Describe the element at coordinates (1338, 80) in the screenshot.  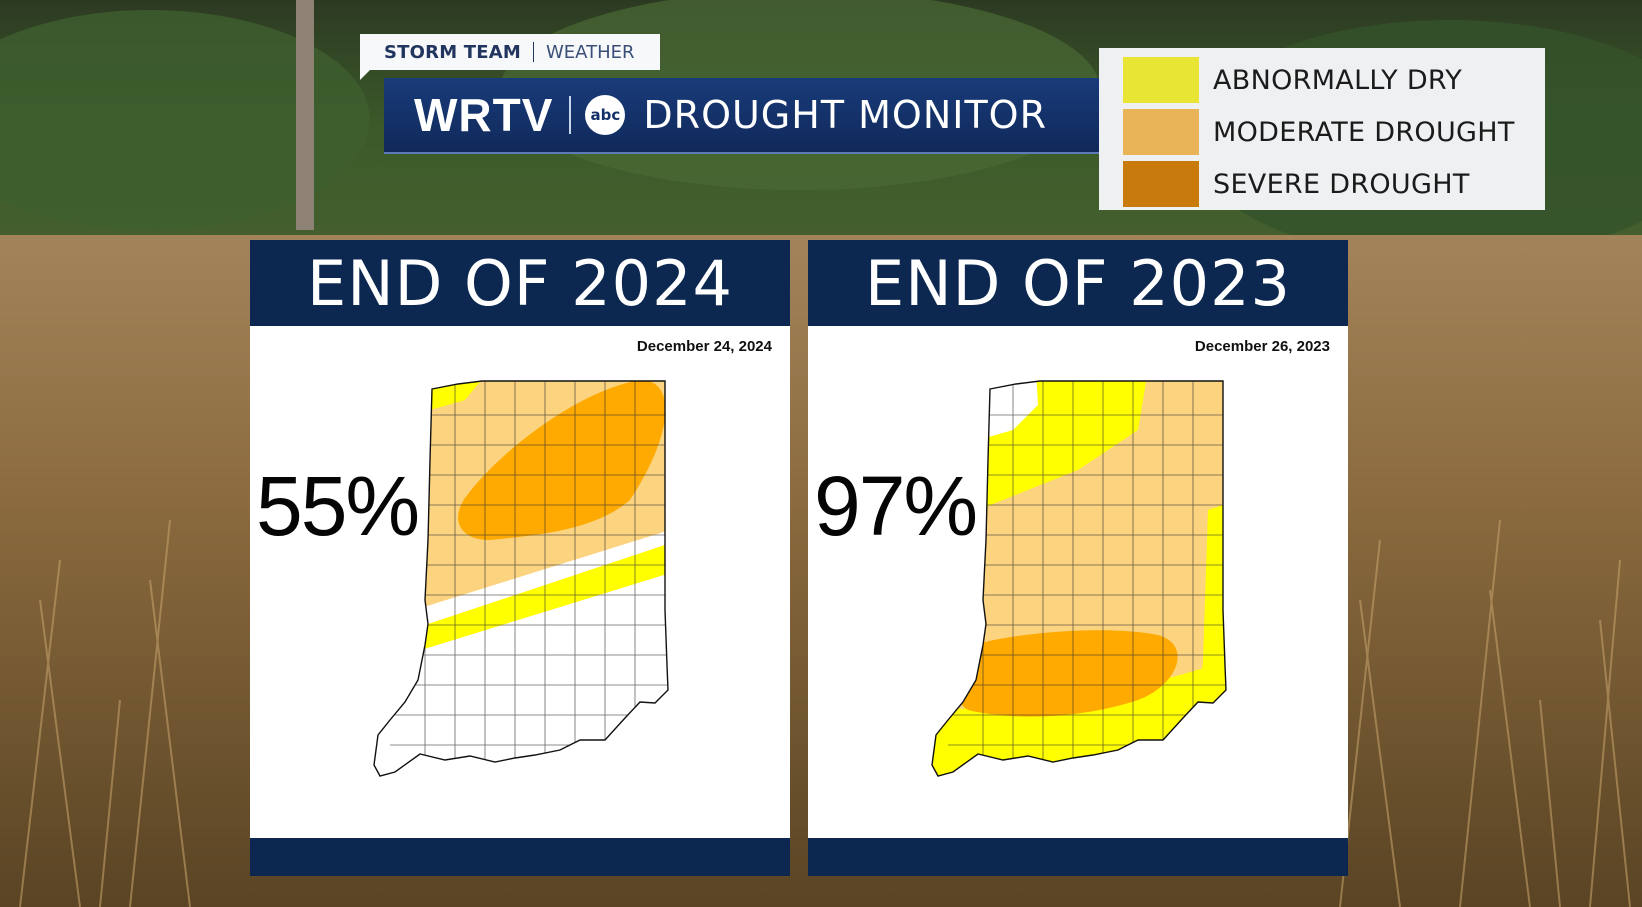
I see `legend-label: ABNORMALLY DRY` at that location.